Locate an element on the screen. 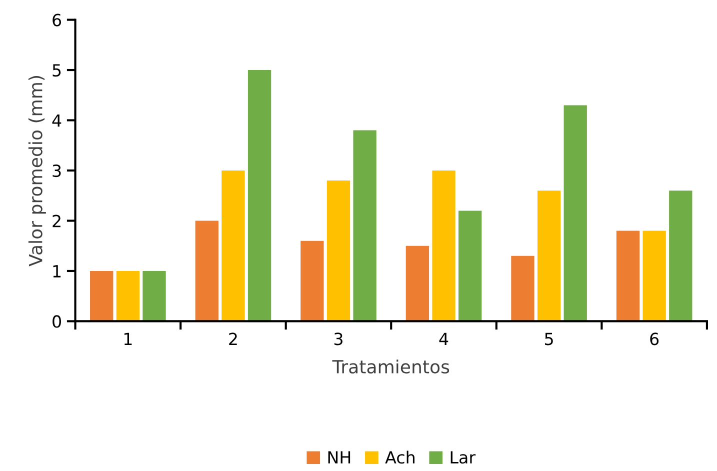  y-tick-label: 4 is located at coordinates (57, 120).